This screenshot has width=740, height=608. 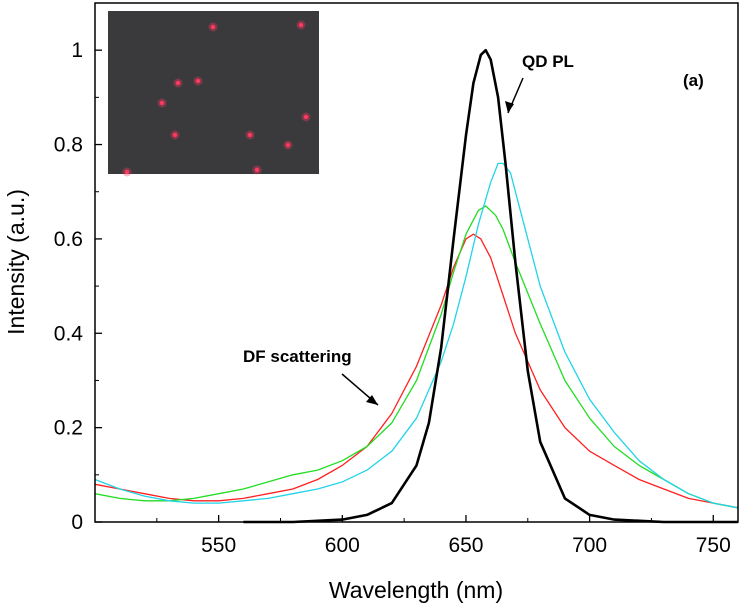 What do you see at coordinates (68, 428) in the screenshot?
I see `y-tick-label-1: 0.2` at bounding box center [68, 428].